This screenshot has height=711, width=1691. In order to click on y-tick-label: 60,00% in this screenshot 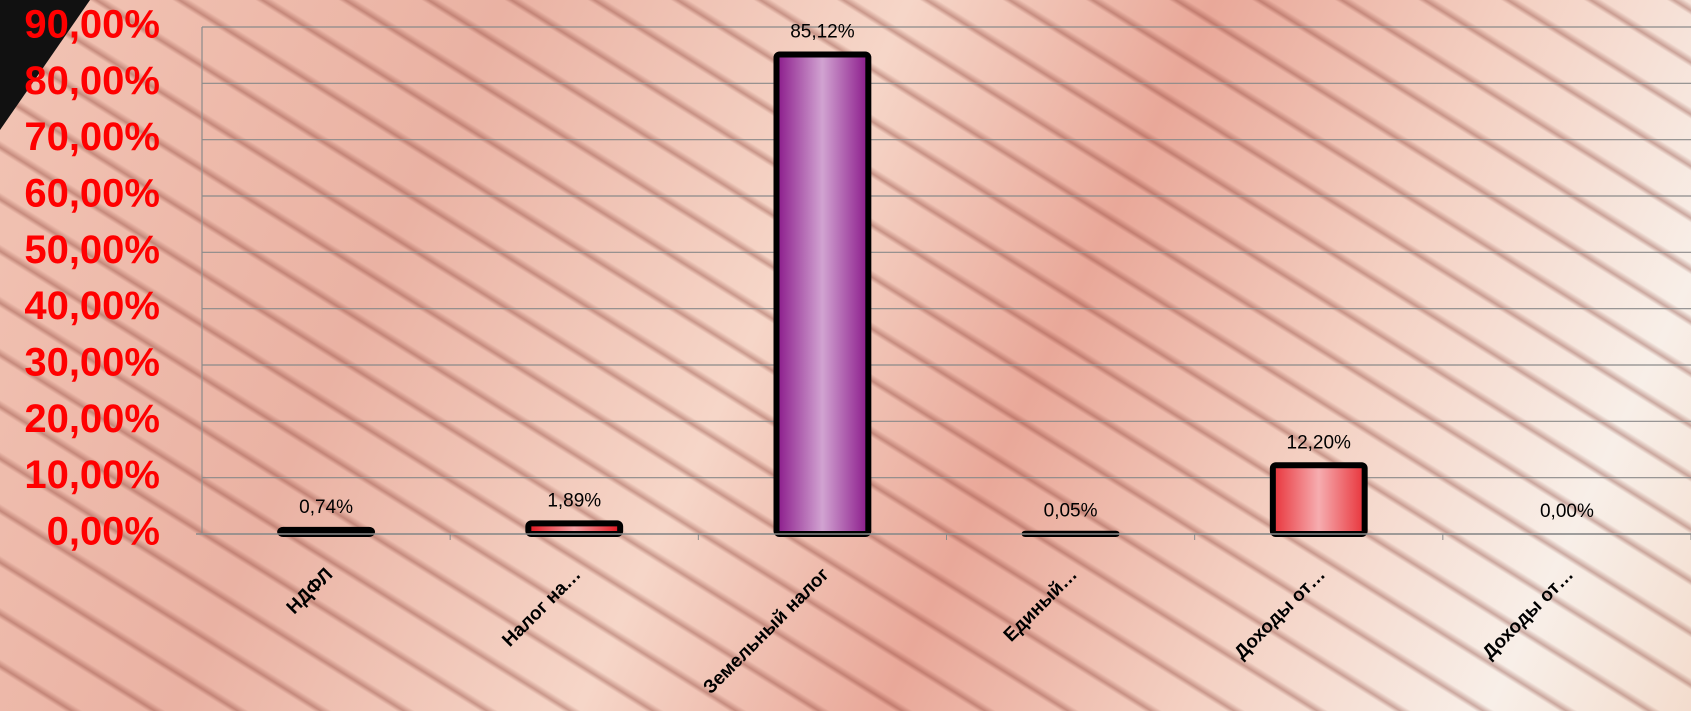, I will do `click(92, 194)`.